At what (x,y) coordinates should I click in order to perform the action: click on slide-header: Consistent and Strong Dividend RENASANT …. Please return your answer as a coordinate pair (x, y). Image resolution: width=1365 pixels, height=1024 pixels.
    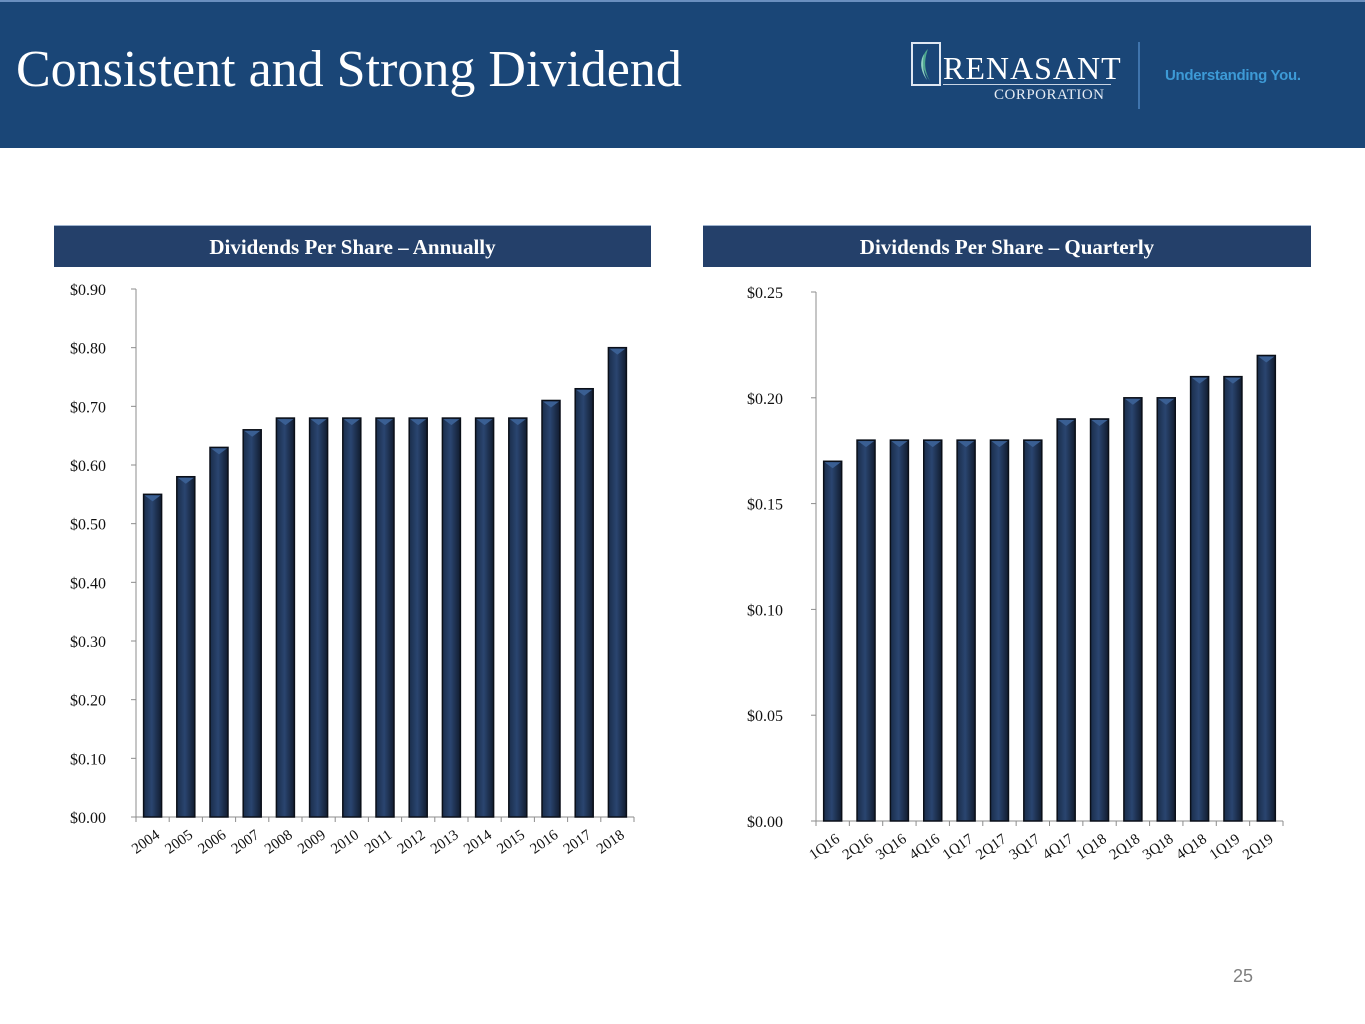
    Looking at the image, I should click on (682, 74).